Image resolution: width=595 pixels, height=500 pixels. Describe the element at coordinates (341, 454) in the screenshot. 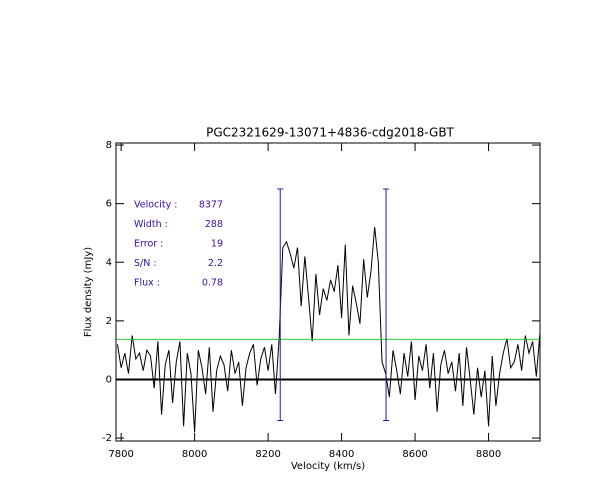

I see `x-tick-label: 8400` at that location.